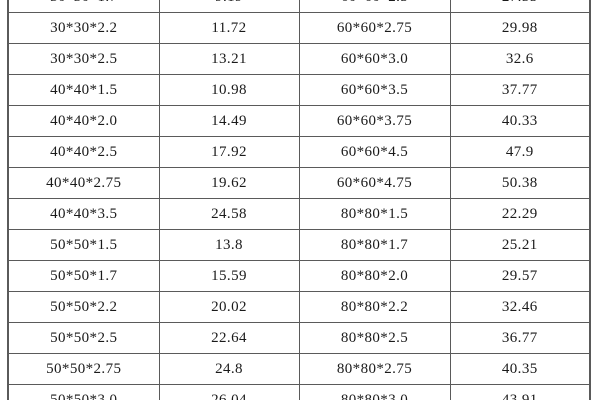  I want to click on table-cell-spec_a: 50*50*2.5, so click(83, 338).